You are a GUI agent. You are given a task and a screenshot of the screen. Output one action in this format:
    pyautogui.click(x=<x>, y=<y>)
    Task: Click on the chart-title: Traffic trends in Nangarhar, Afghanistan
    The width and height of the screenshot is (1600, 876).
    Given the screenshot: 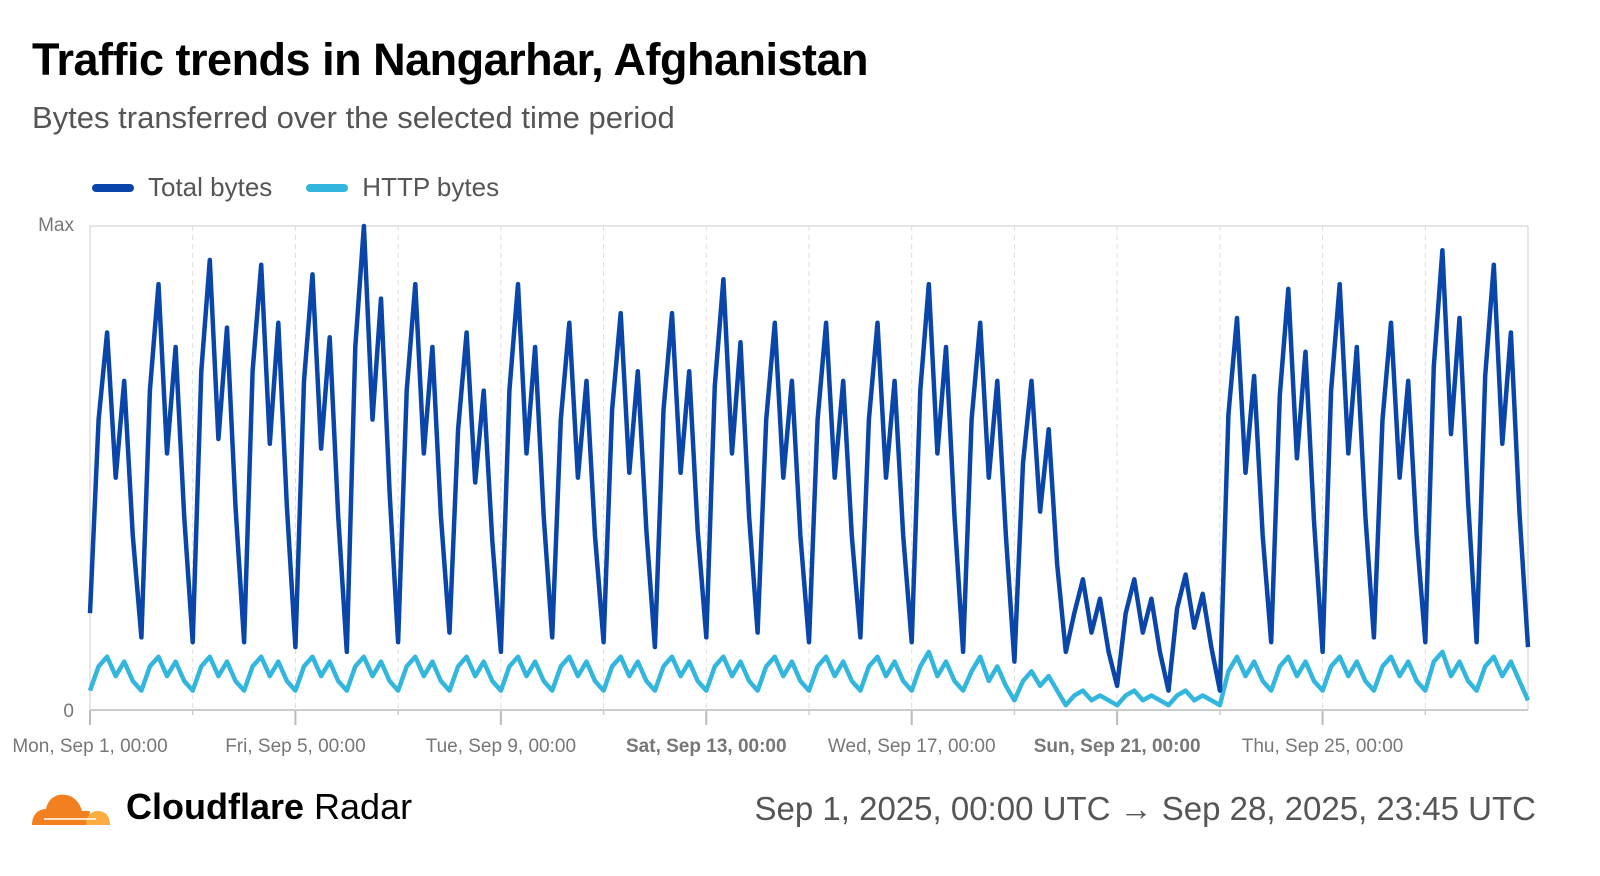 What is the action you would take?
    pyautogui.click(x=450, y=59)
    